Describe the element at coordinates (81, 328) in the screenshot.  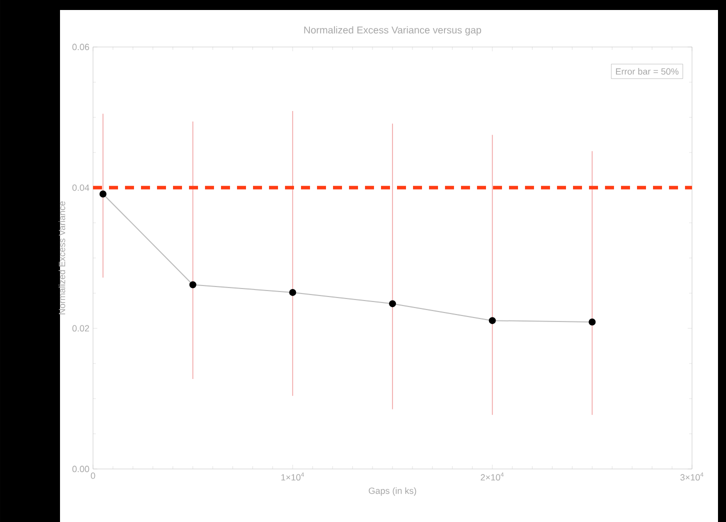
I see `y-tick-label: 0.02` at that location.